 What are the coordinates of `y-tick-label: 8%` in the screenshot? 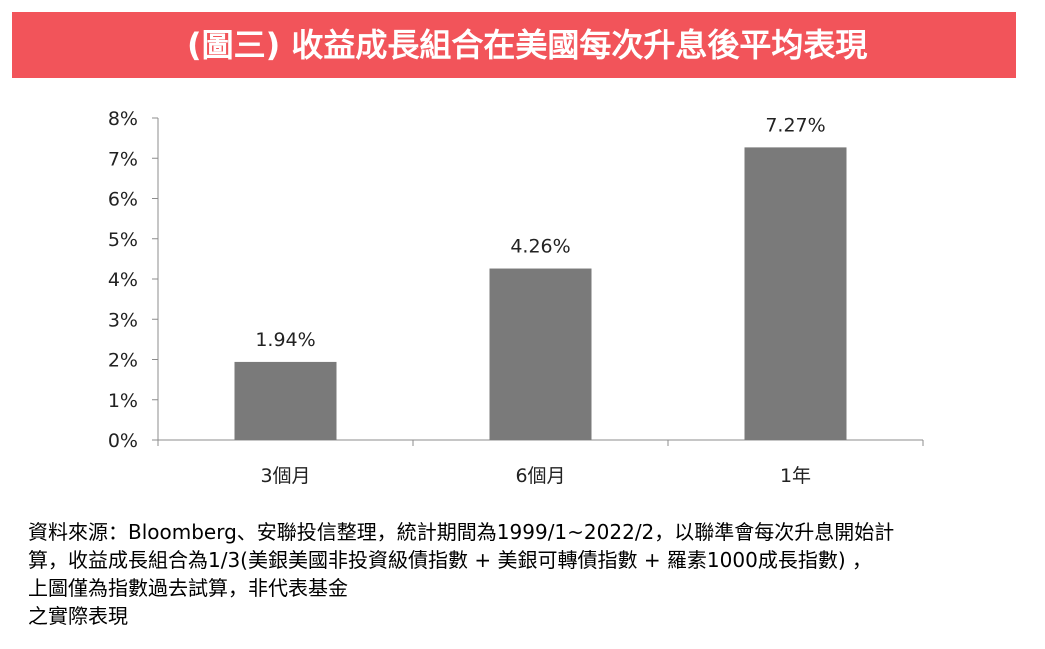 It's located at (123, 119).